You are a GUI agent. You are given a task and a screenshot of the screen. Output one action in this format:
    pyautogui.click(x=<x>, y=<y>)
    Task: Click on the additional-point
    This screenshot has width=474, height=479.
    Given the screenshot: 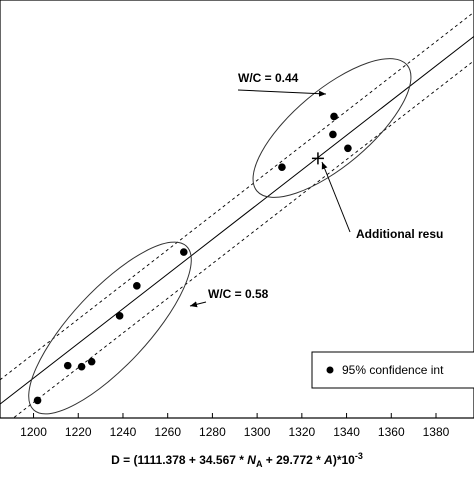 What is the action you would take?
    pyautogui.click(x=317, y=158)
    